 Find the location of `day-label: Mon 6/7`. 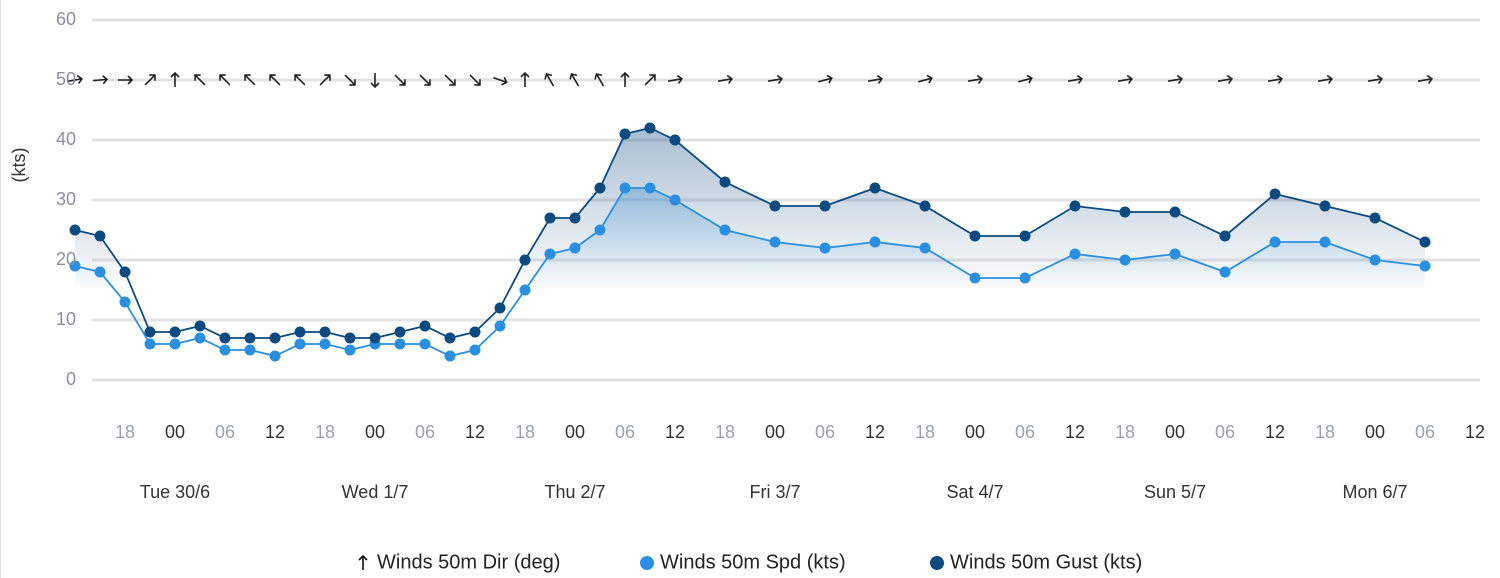

day-label: Mon 6/7 is located at coordinates (1374, 492).